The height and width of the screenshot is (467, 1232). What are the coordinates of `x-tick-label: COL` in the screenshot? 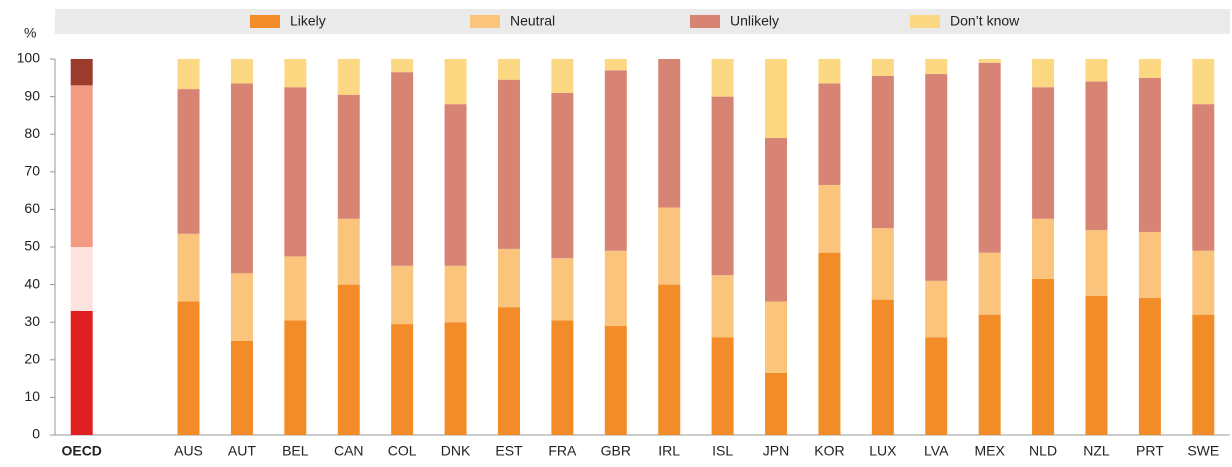 It's located at (402, 451).